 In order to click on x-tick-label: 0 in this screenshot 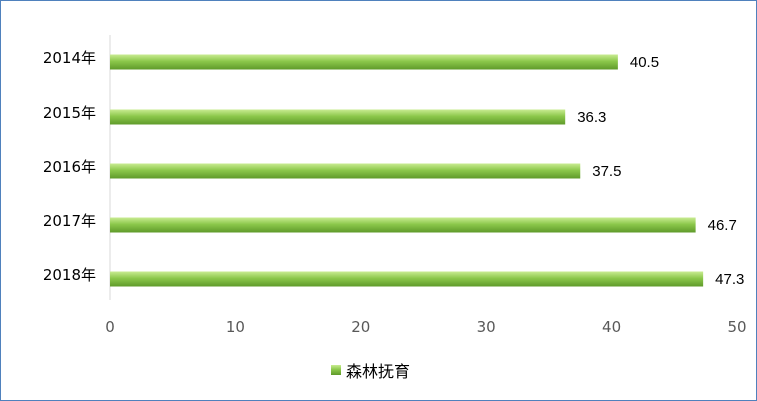, I will do `click(110, 327)`.